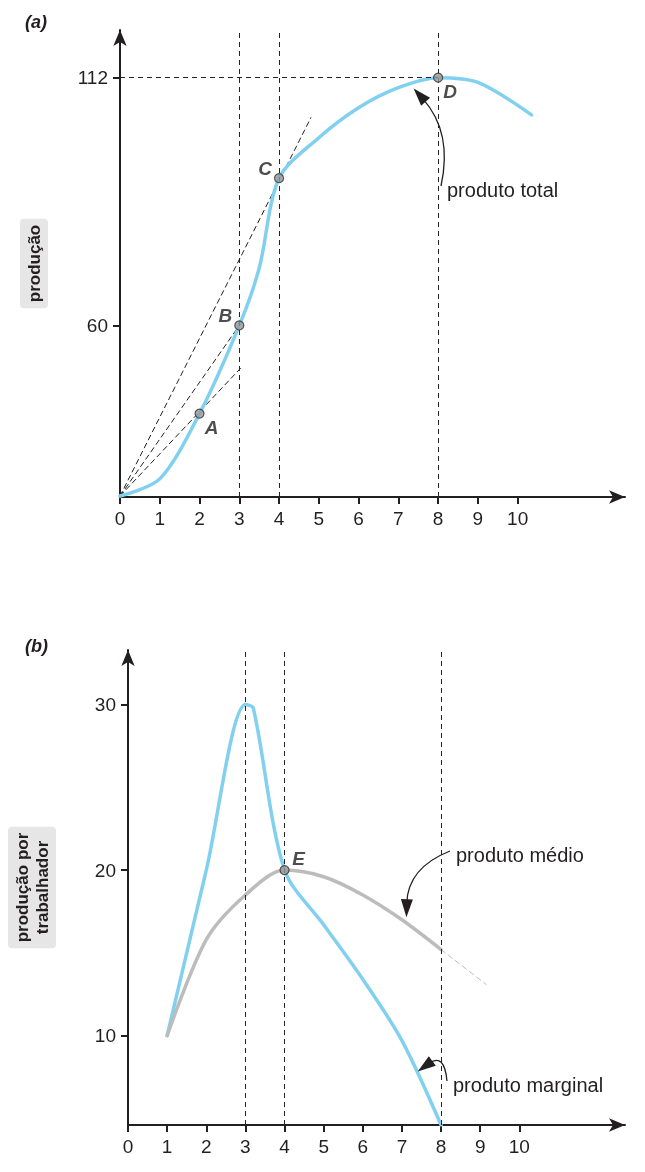 The height and width of the screenshot is (1172, 645). What do you see at coordinates (97, 325) in the screenshot?
I see `y-tick-label: 60` at bounding box center [97, 325].